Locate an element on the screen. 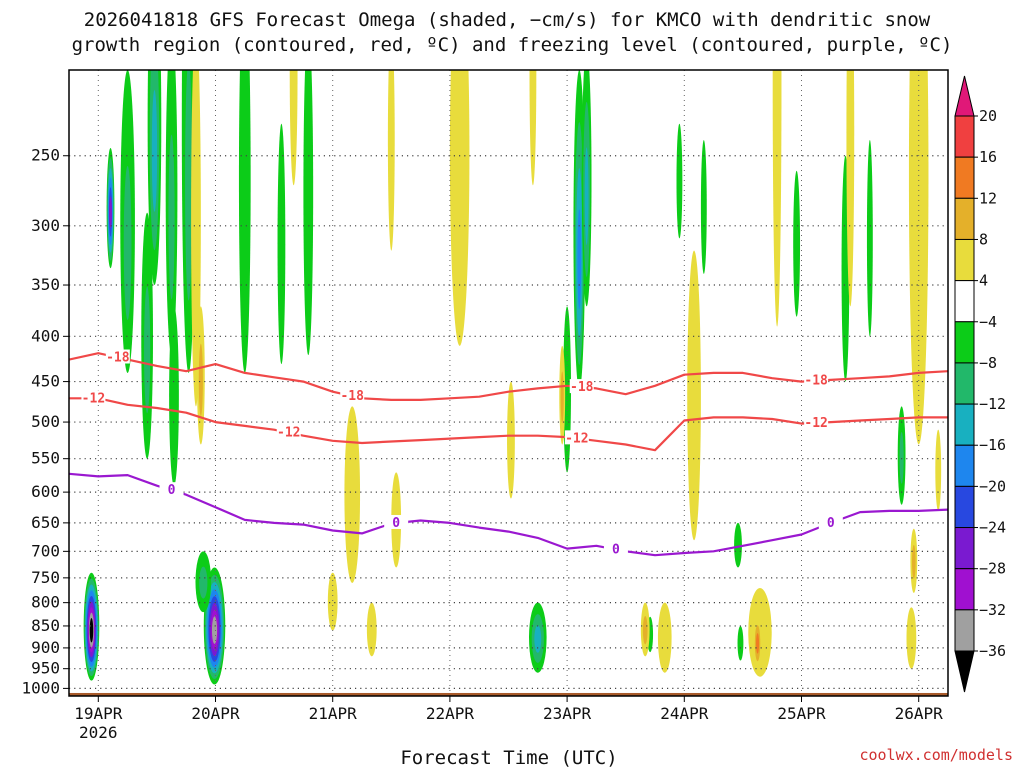 Image resolution: width=1024 pixels, height=768 pixels. colorbar: 20 16 12 8 4 −4 −8 −12 −16 −20 −24 −28 −32 −36 is located at coordinates (980, 384).